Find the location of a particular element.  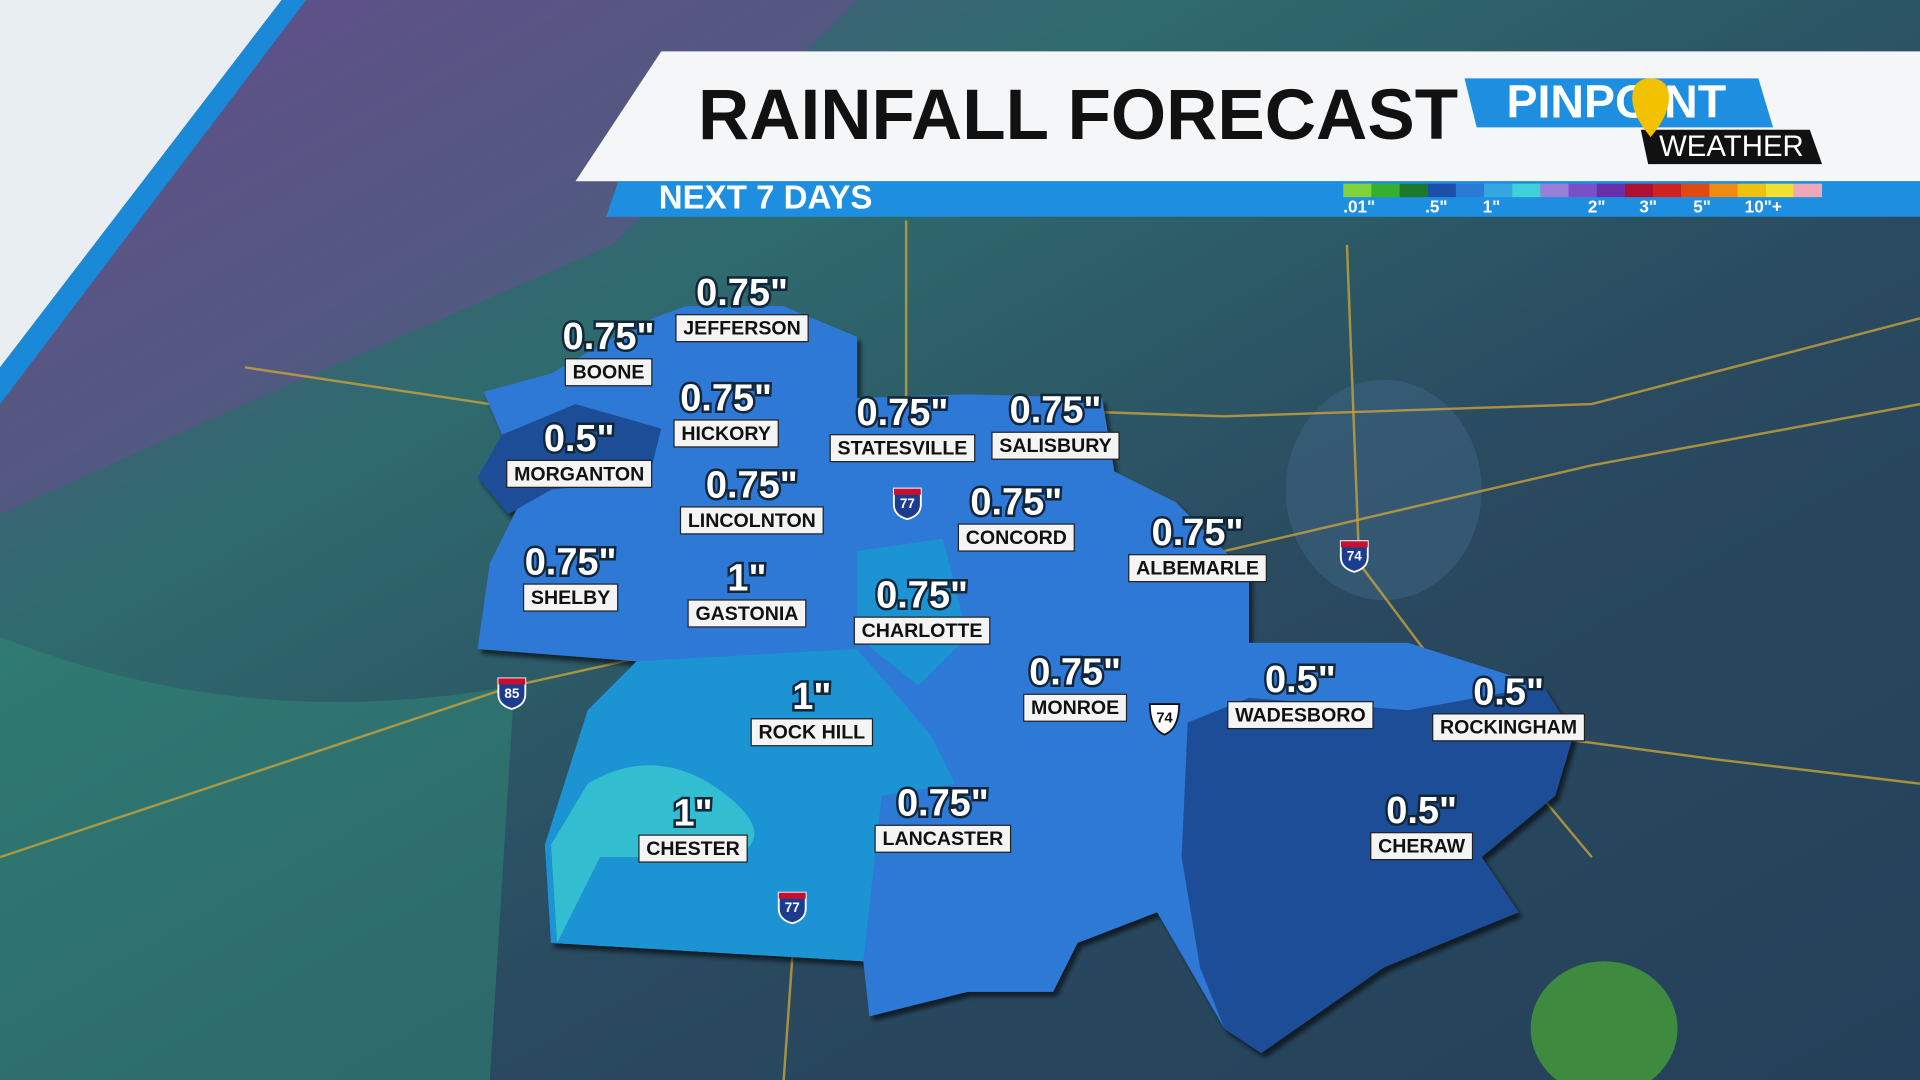

legend-label: 2" is located at coordinates (1597, 207).